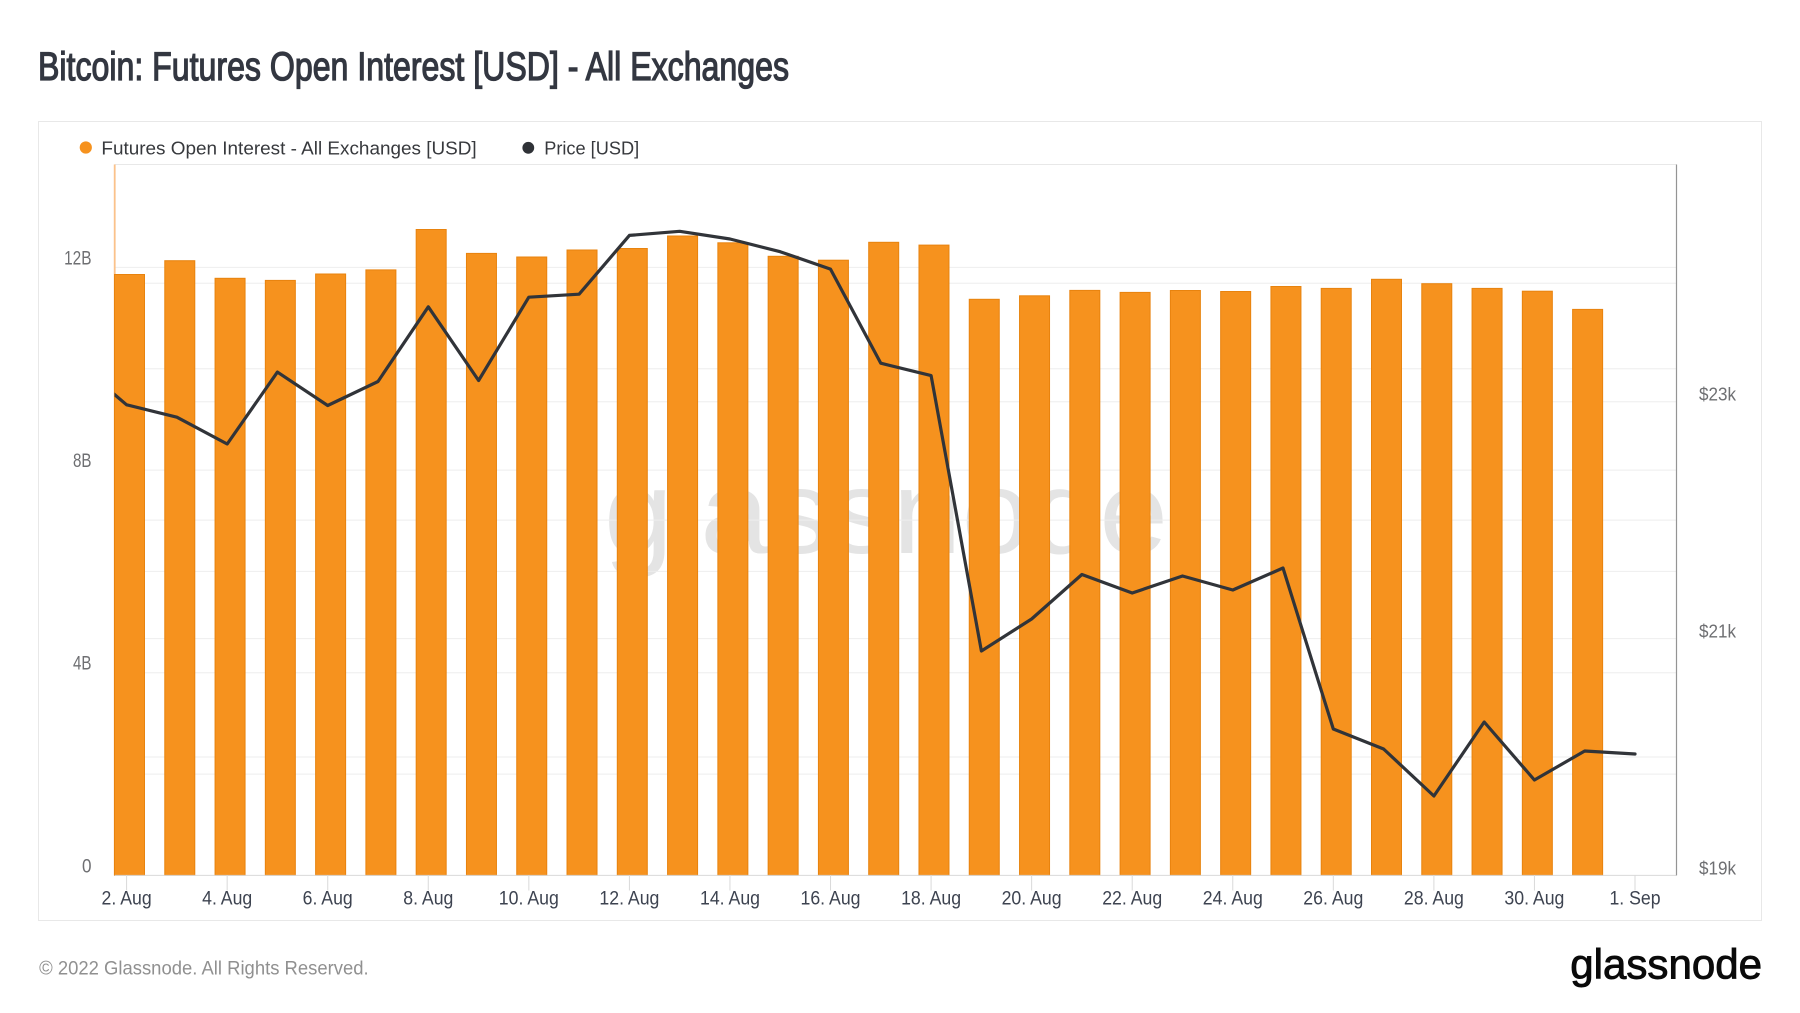 Image resolution: width=1800 pixels, height=1013 pixels. I want to click on svg-text: $19k, so click(1718, 867).